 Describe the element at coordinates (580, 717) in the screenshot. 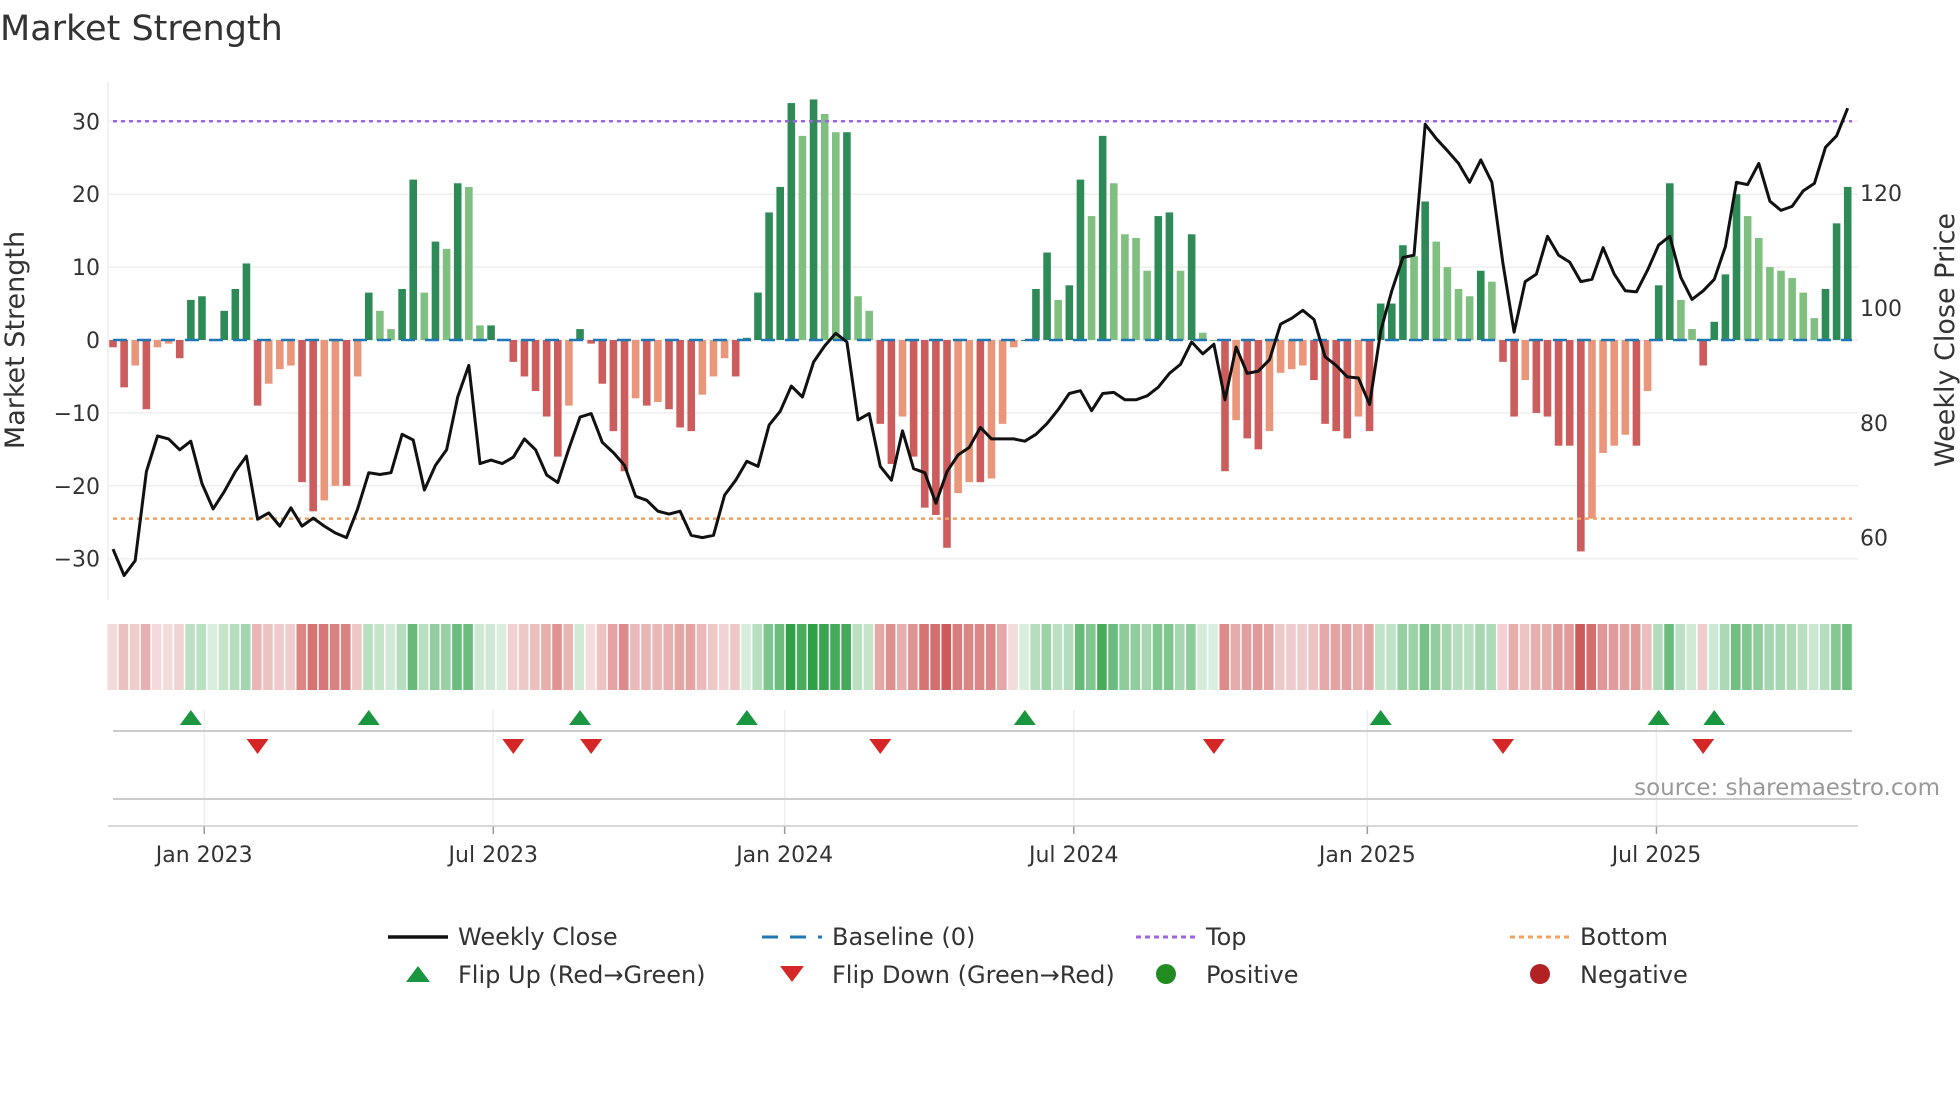

I see `flip-up-marker` at that location.